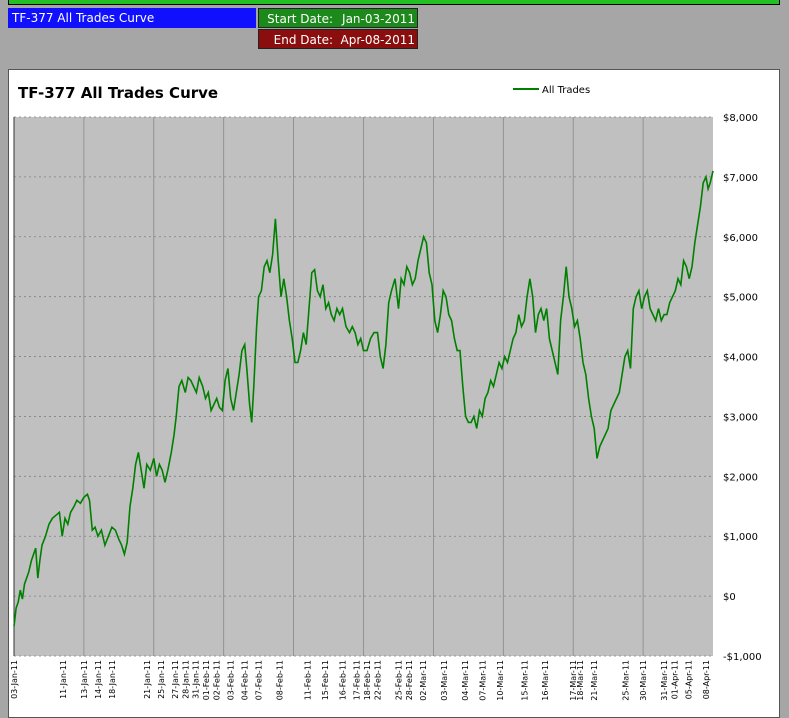  Describe the element at coordinates (217, 680) in the screenshot. I see `x-tick-label: 02-Feb-11` at that location.